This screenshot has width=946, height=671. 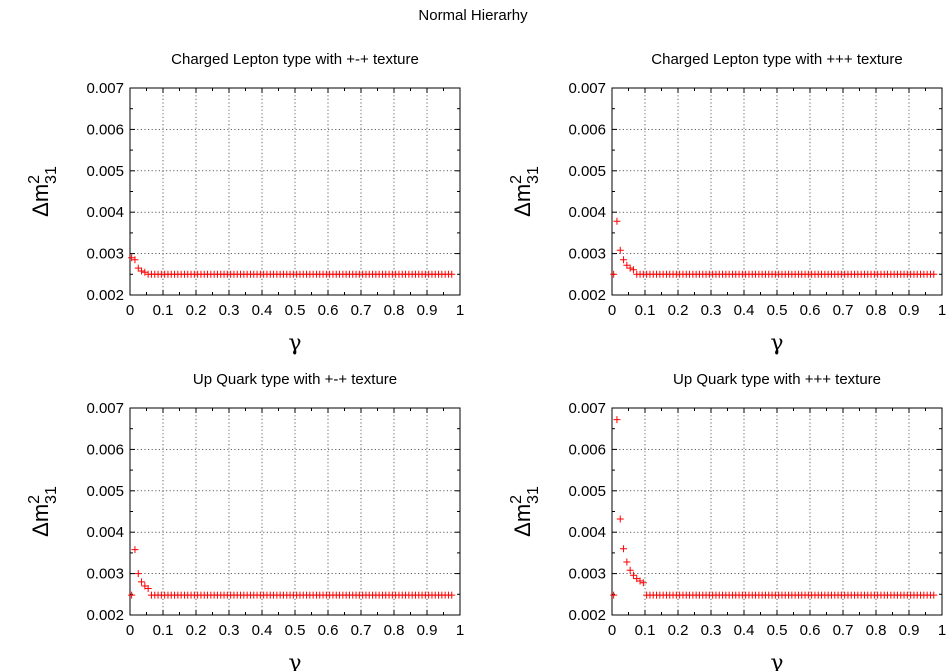 I want to click on figure-title: Normal Hierarhy, so click(x=473, y=15).